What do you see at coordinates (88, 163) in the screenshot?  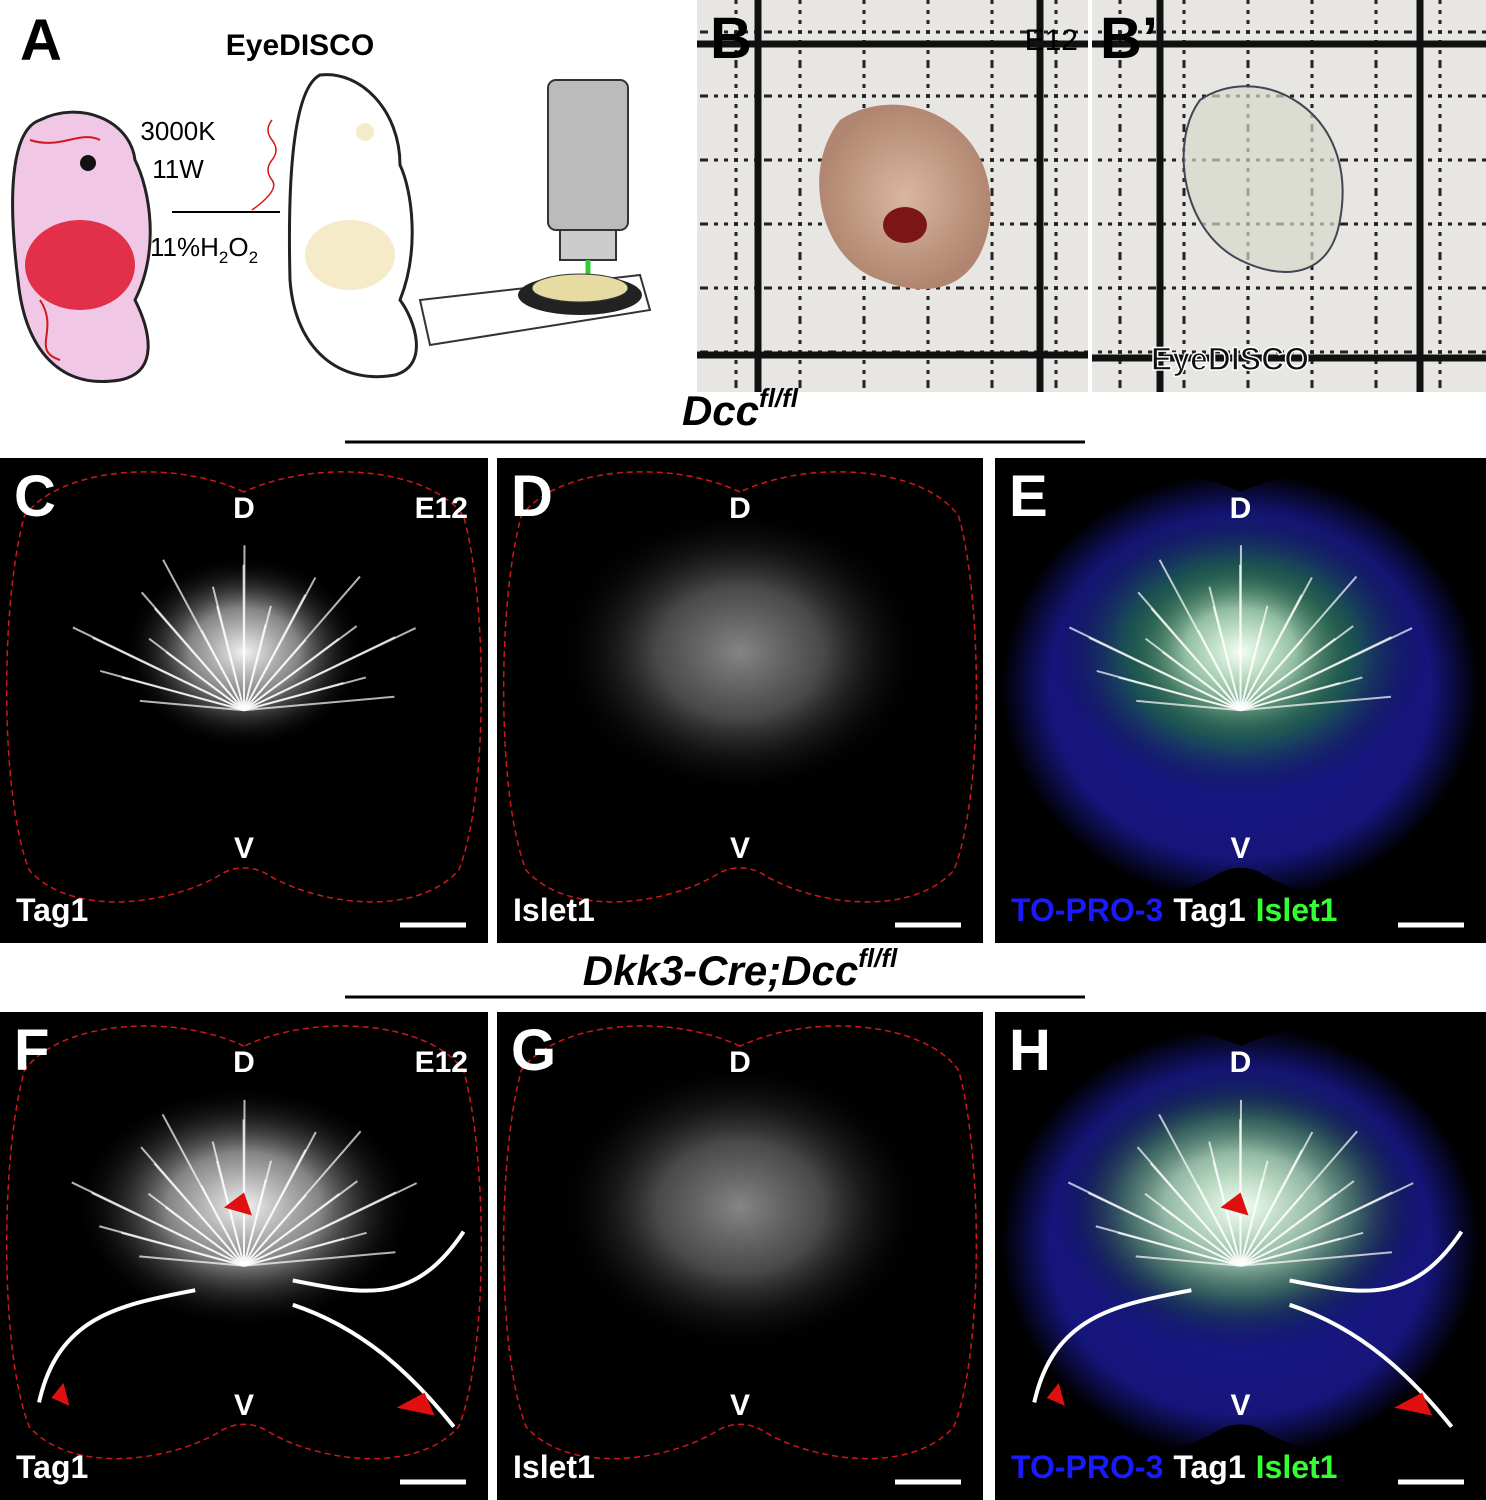 I see `eye` at bounding box center [88, 163].